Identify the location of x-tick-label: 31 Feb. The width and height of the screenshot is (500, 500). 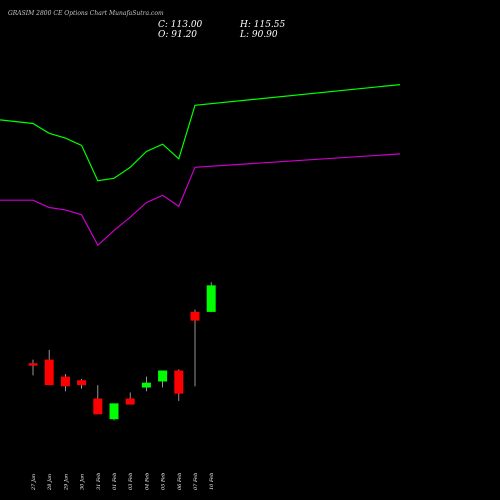
(99, 481).